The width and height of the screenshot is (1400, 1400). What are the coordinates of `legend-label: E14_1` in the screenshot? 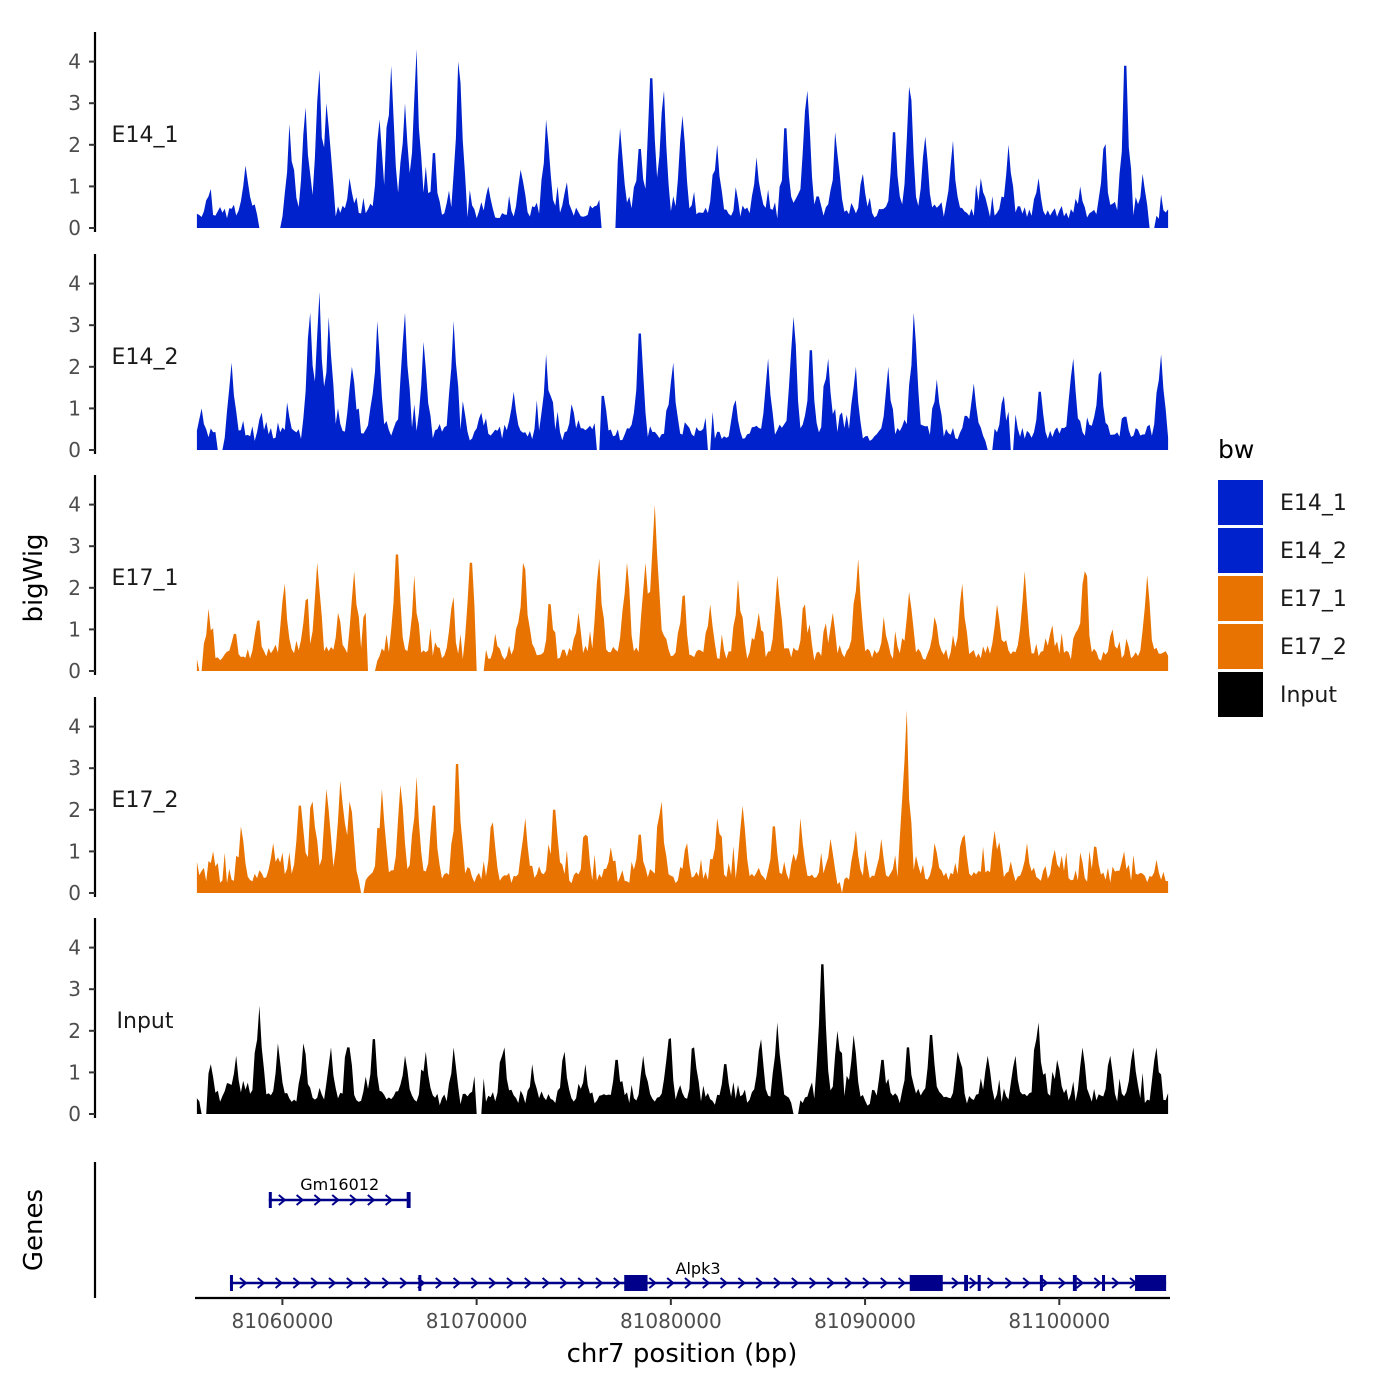 It's located at (1313, 503).